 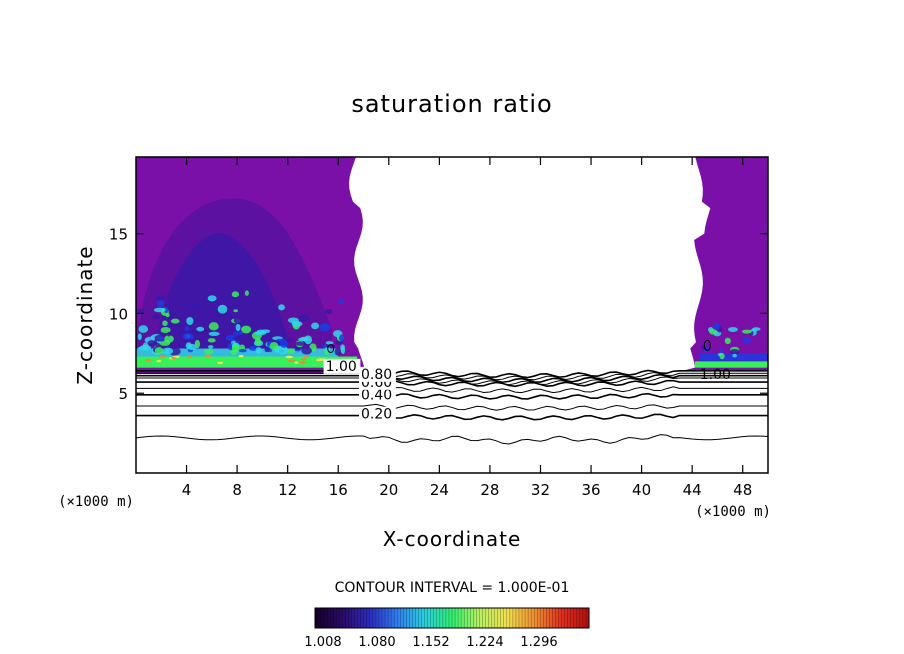 What do you see at coordinates (338, 490) in the screenshot?
I see `x-tick-label: 16` at bounding box center [338, 490].